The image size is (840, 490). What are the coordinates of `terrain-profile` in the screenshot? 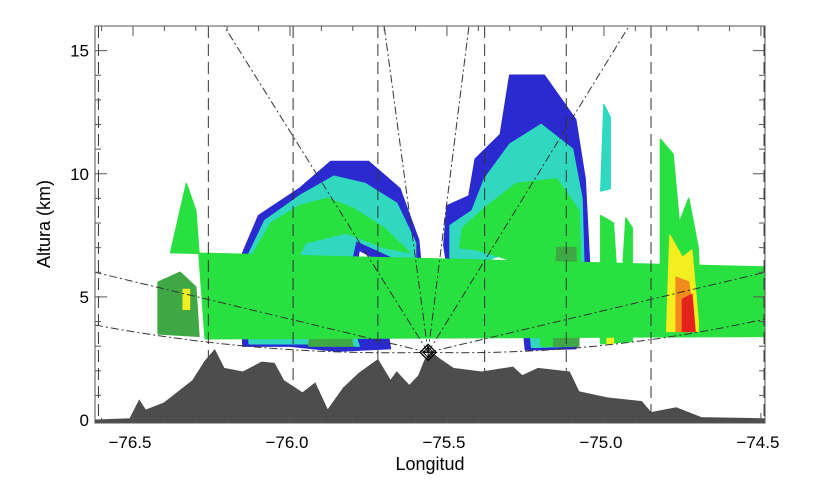 It's located at (430, 385).